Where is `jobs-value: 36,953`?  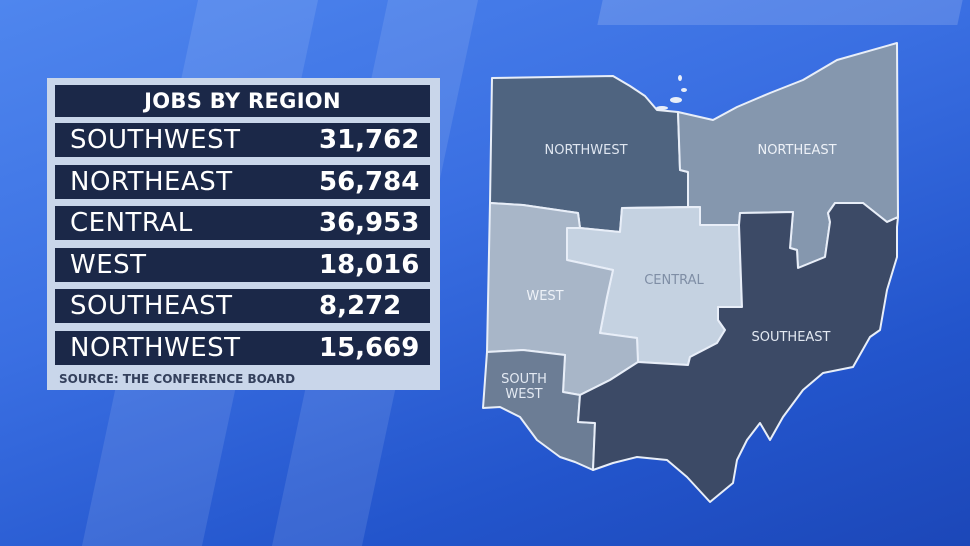 jobs-value: 36,953 is located at coordinates (369, 223).